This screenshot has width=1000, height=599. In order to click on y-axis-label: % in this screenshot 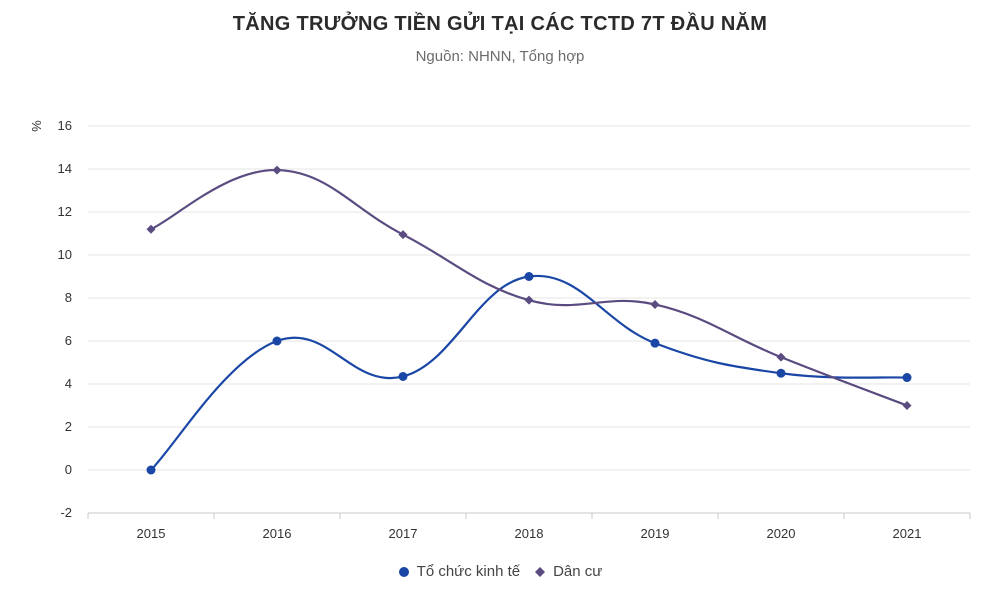, I will do `click(36, 126)`.